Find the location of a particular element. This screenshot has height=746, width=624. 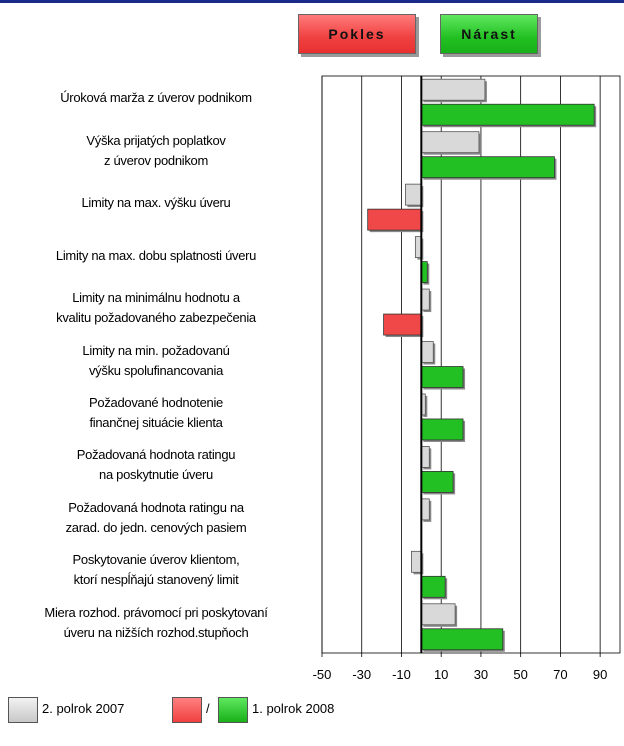

category-label-line: z úverov podnikom is located at coordinates (155, 160).